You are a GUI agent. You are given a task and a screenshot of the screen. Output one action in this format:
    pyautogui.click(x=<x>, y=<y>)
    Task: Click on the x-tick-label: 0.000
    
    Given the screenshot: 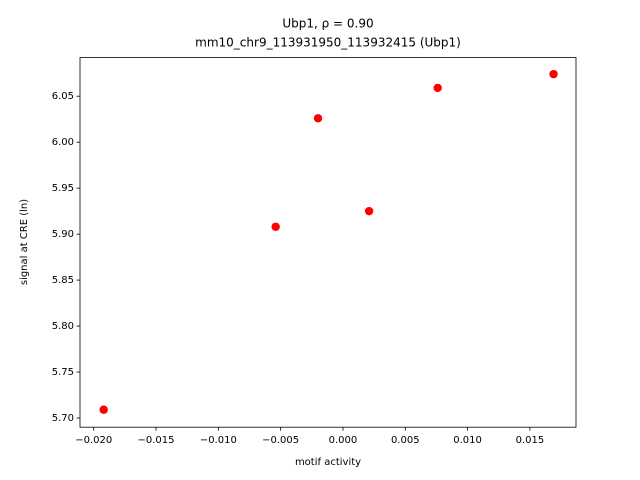 What is the action you would take?
    pyautogui.click(x=343, y=440)
    